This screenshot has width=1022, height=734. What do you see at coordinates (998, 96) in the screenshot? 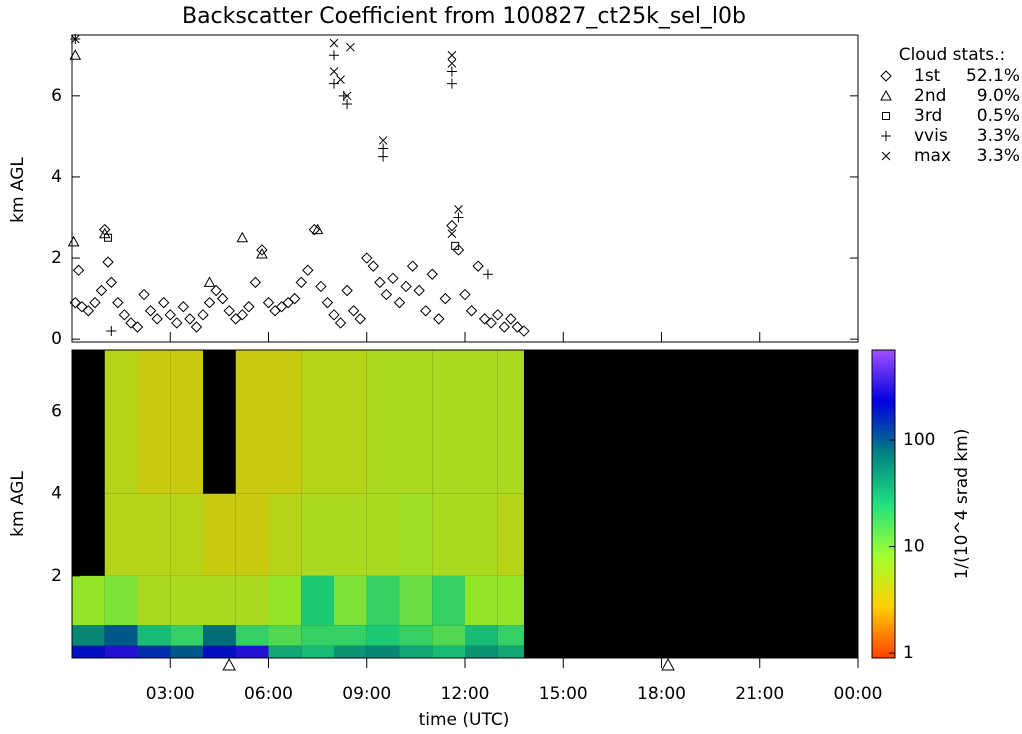
I see `legend-stat: 9.0%` at bounding box center [998, 96].